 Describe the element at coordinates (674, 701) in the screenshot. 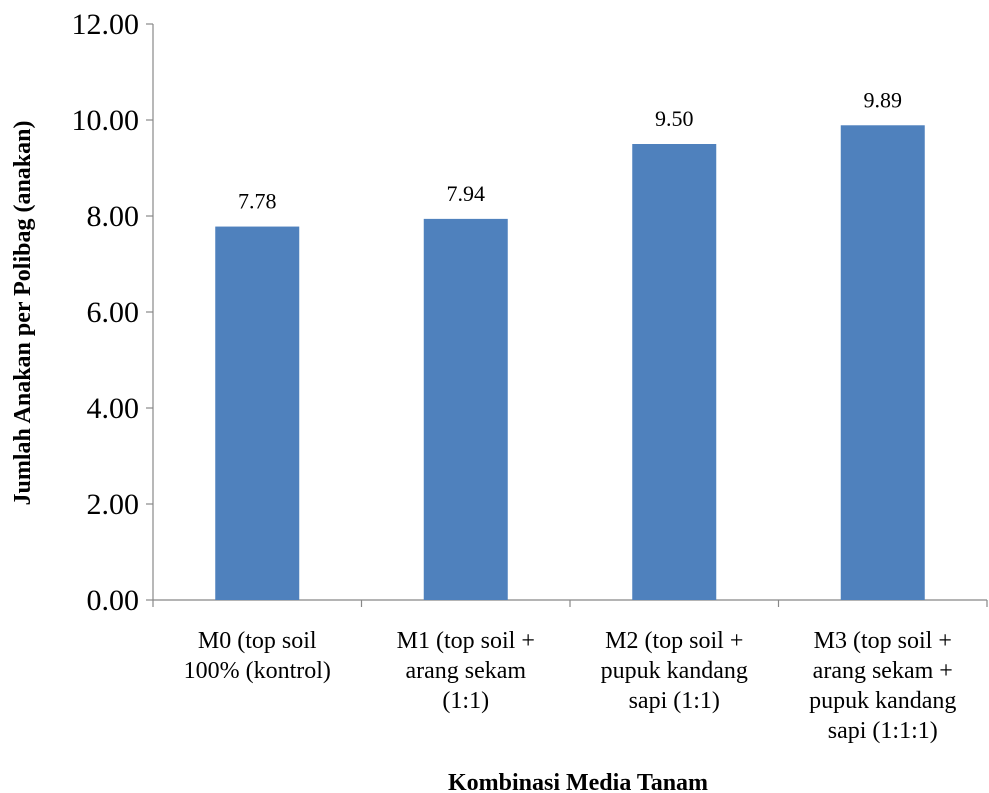

I see `category-label-line: sapi (1:1)` at that location.